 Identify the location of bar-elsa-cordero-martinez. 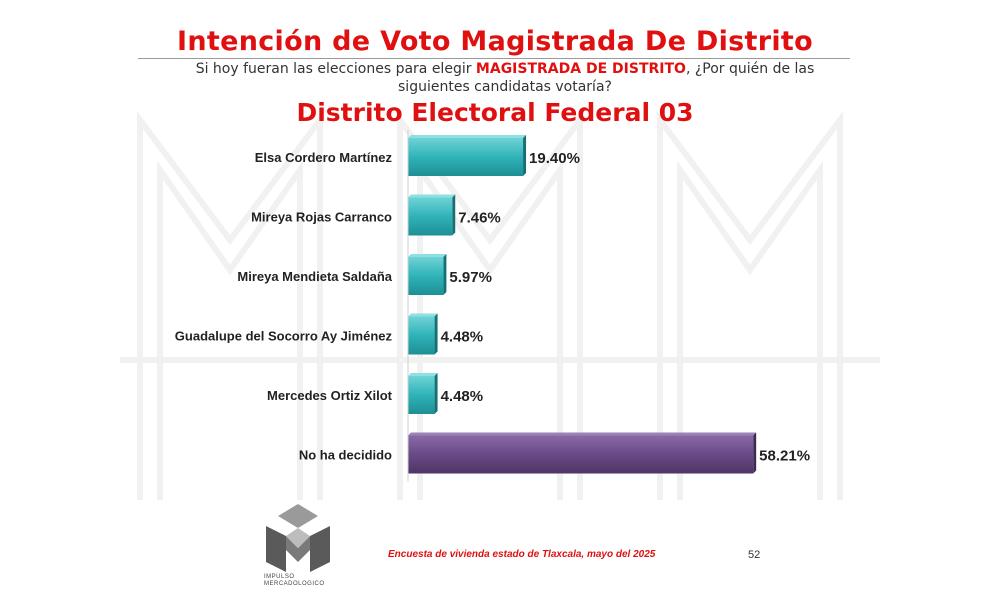
(466, 157).